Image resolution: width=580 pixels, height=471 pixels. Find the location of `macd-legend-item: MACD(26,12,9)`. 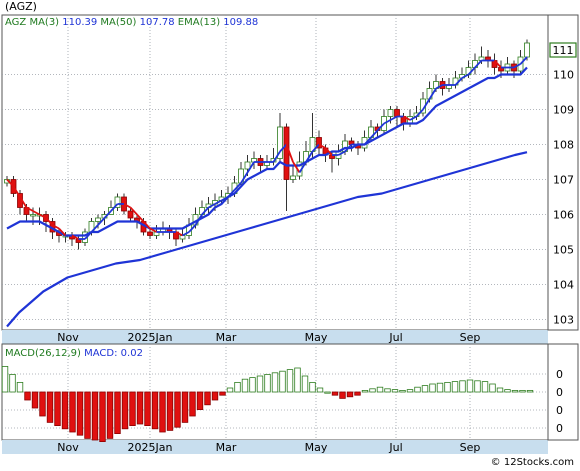

macd-legend-item: MACD(26,12,9) is located at coordinates (43, 353).